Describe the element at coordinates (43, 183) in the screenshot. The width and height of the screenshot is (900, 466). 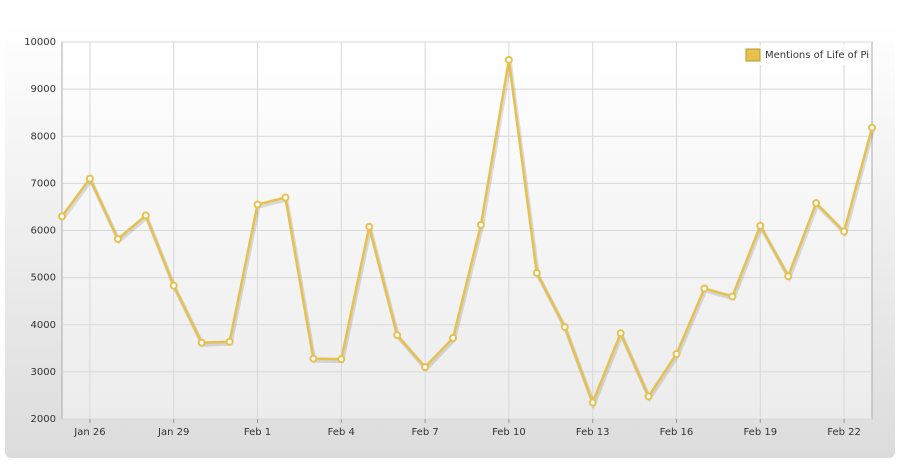
I see `y-tick-label: 7000` at that location.